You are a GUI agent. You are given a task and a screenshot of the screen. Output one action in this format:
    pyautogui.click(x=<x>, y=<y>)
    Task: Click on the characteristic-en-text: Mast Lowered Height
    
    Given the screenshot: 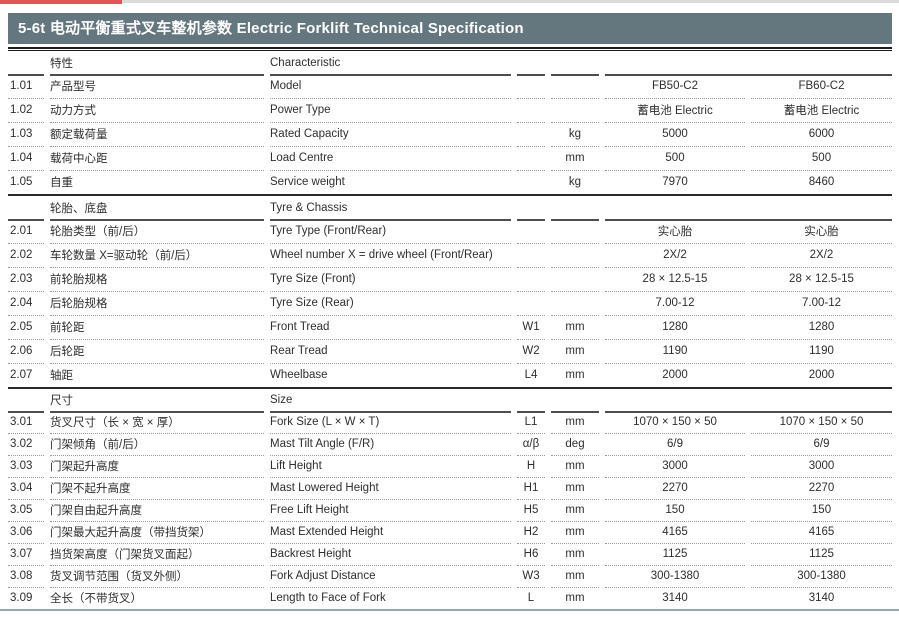 What is the action you would take?
    pyautogui.click(x=324, y=488)
    